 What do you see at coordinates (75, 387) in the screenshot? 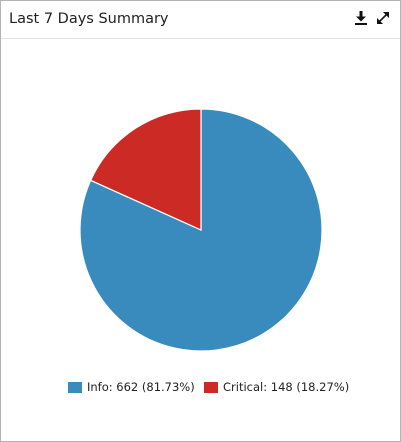
I see `legend-swatch-info` at bounding box center [75, 387].